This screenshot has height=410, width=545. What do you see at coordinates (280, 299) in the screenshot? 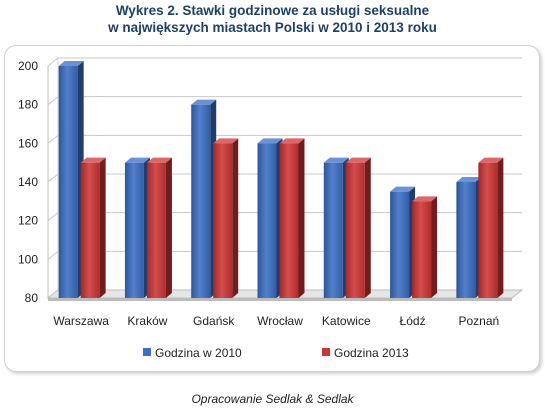
I see `floor-front-edge` at bounding box center [280, 299].